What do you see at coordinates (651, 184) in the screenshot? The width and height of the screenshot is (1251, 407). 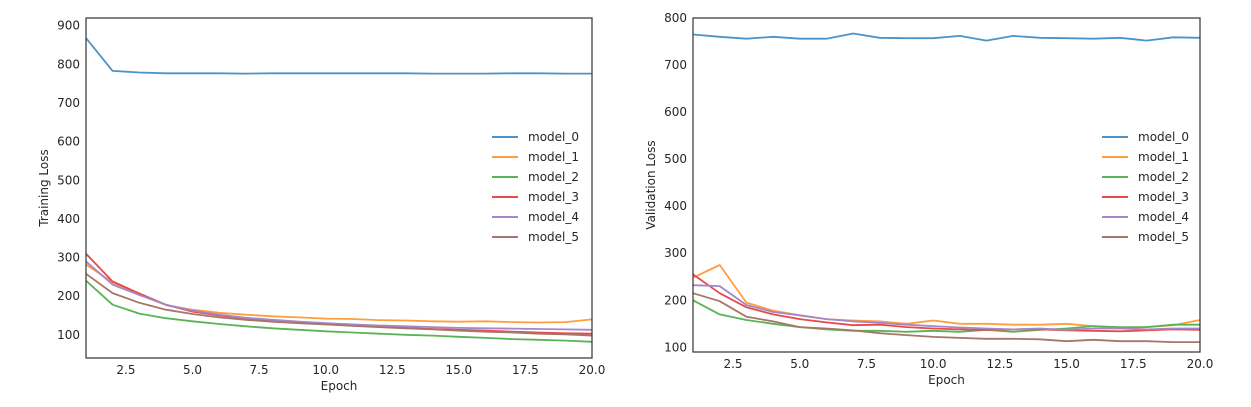 I see `y-axis-label: Validation Loss` at bounding box center [651, 184].